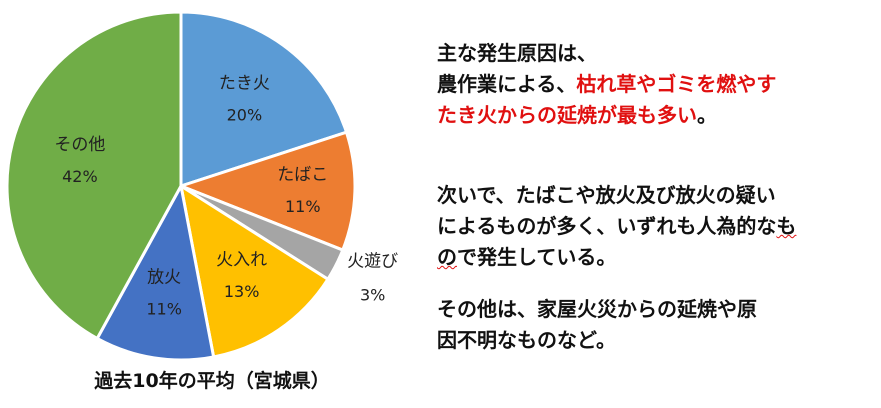 Image resolution: width=881 pixels, height=408 pixels. Describe the element at coordinates (303, 206) in the screenshot. I see `slice-percent-tabako: 11%` at that location.